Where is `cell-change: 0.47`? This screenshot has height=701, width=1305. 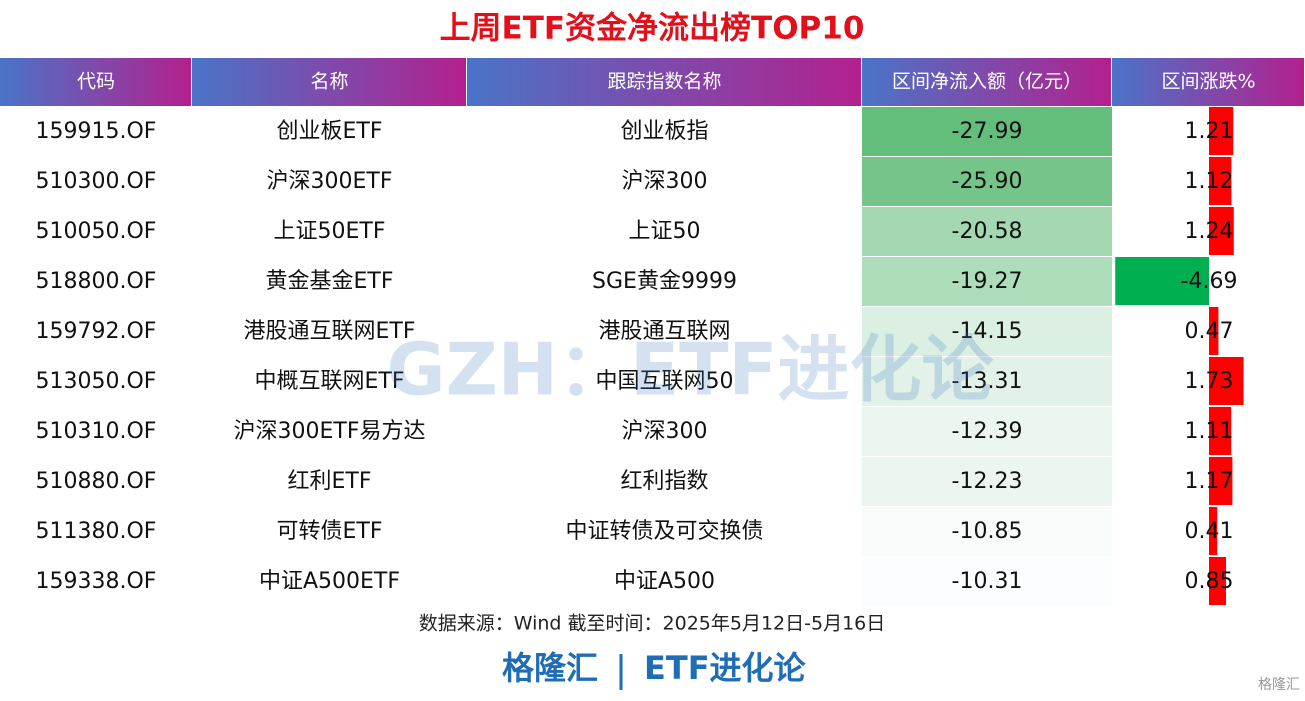
cell-change: 0.47 is located at coordinates (1209, 331).